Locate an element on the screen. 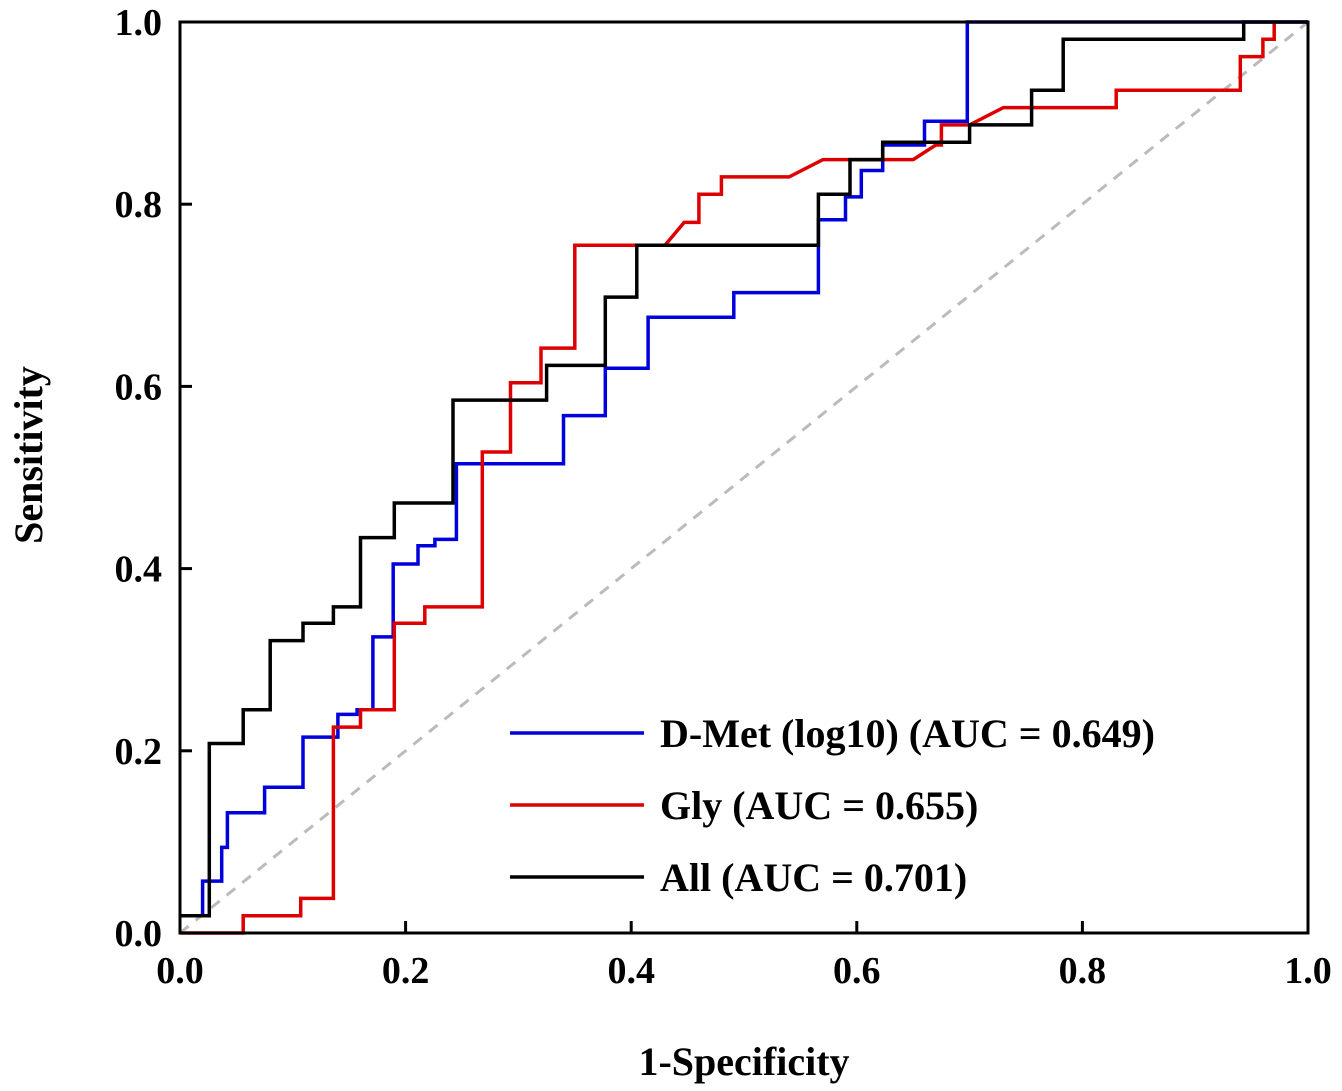  legend-label-3: All (AUC = 0.701) is located at coordinates (813, 877).